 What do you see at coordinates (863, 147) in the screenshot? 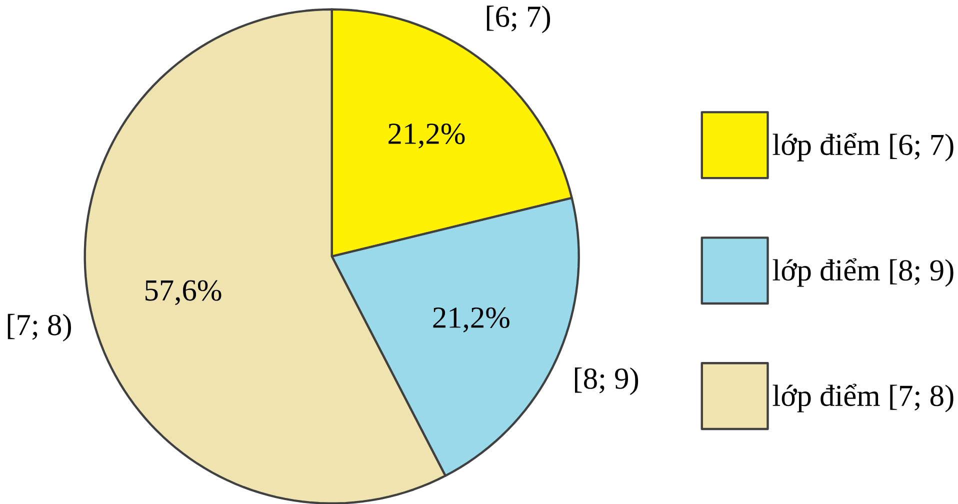
I see `legend-label: lớp điểm [6; 7)` at bounding box center [863, 147].